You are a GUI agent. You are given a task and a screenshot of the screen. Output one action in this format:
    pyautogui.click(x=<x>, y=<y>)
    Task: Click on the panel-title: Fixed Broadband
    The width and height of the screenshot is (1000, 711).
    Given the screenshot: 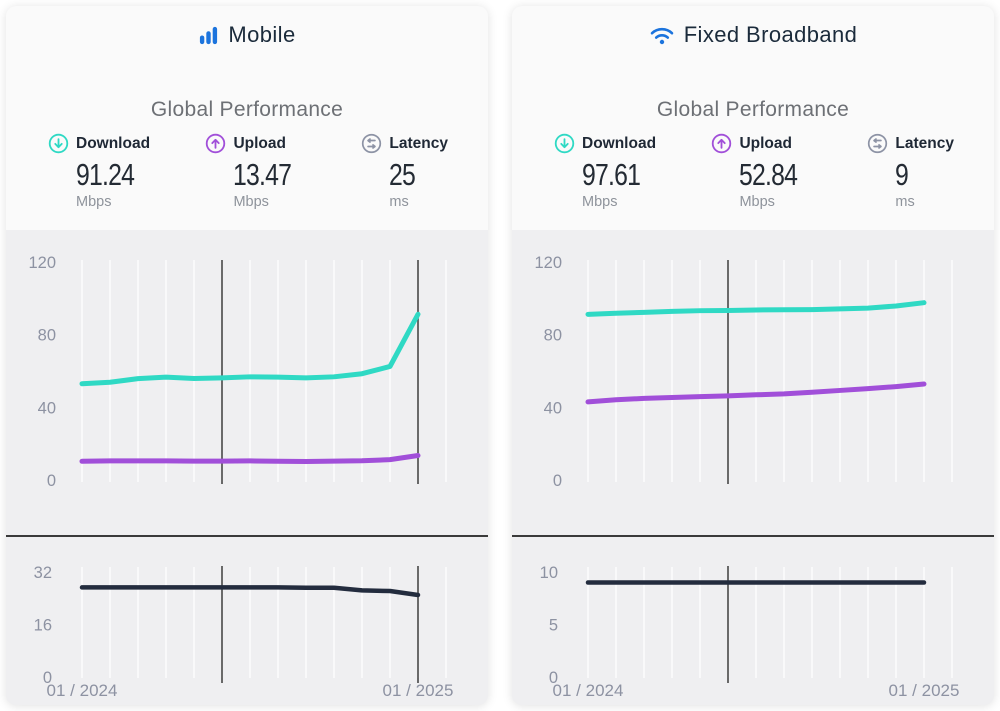 What is the action you would take?
    pyautogui.click(x=770, y=34)
    